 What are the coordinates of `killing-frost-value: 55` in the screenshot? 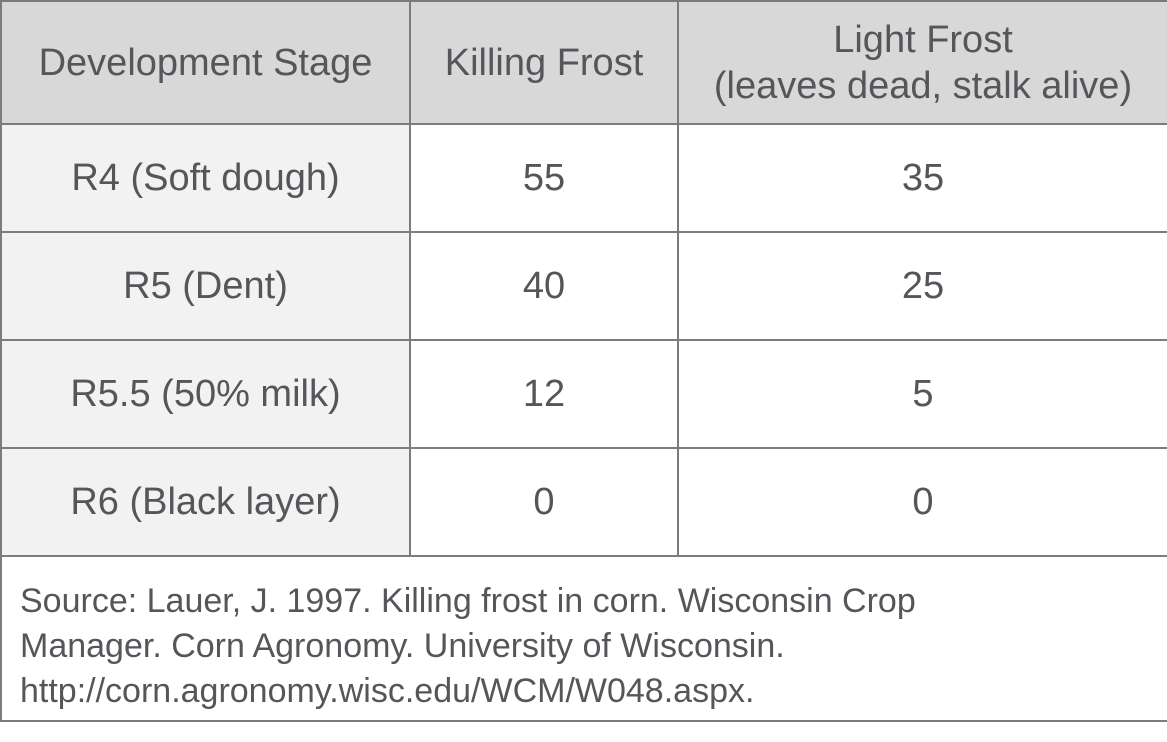 It's located at (544, 178).